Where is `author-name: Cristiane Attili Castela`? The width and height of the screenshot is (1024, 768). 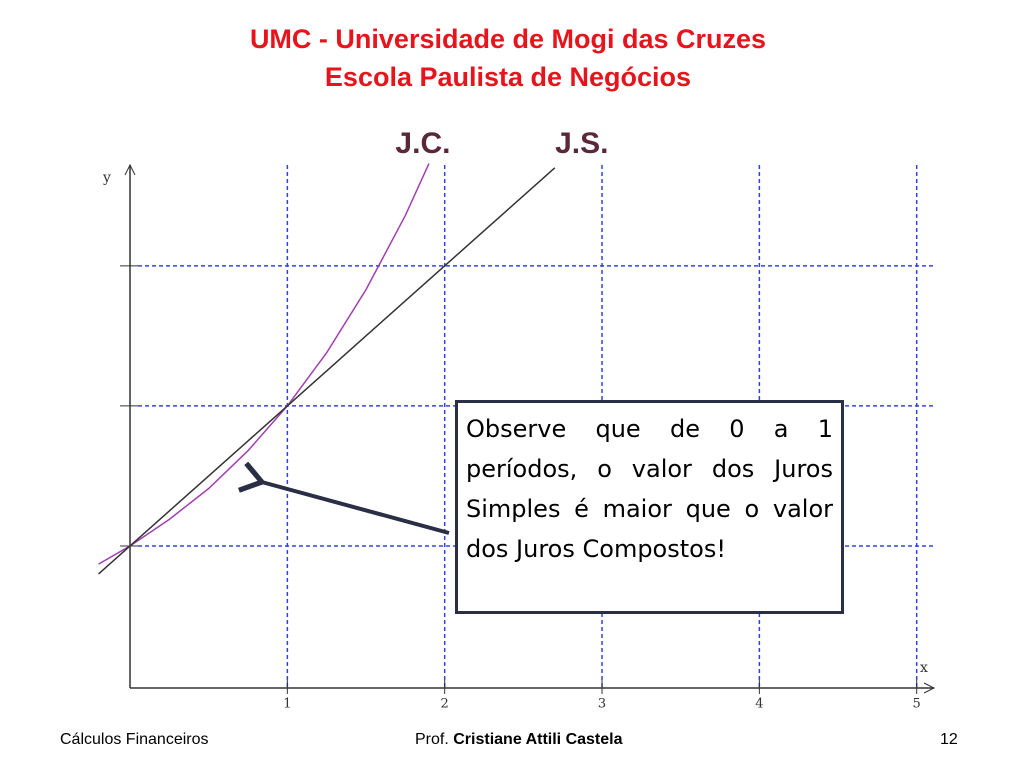 author-name: Cristiane Attili Castela is located at coordinates (538, 739).